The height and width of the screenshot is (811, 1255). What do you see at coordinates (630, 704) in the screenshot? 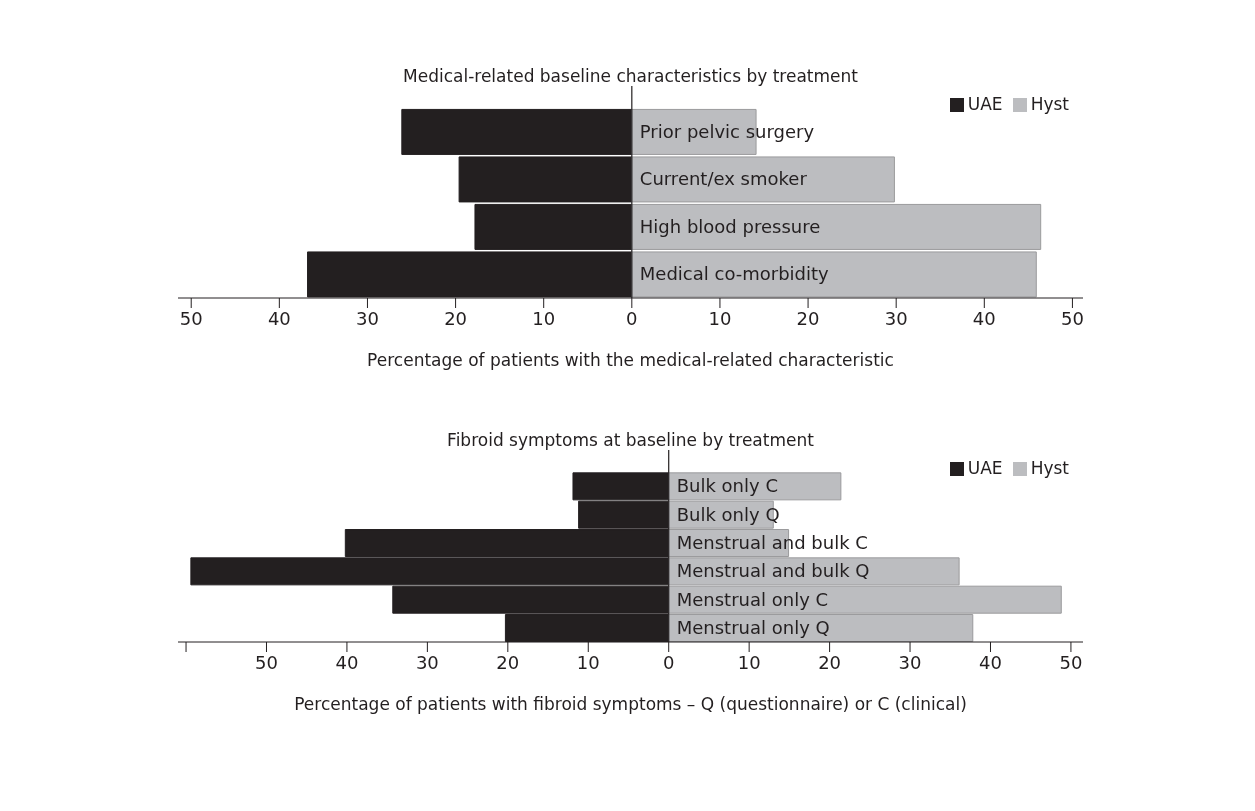
I see `x-axis-title: Percentage of patients with fibroid symptoms – Q (questionnaire) or C (clinical)` at bounding box center [630, 704].